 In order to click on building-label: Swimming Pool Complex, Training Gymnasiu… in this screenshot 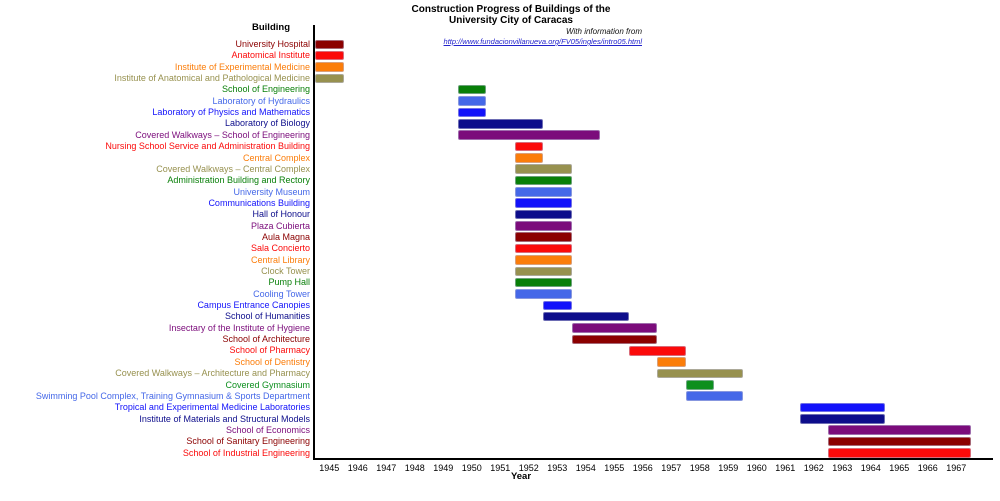, I will do `click(172, 395)`.